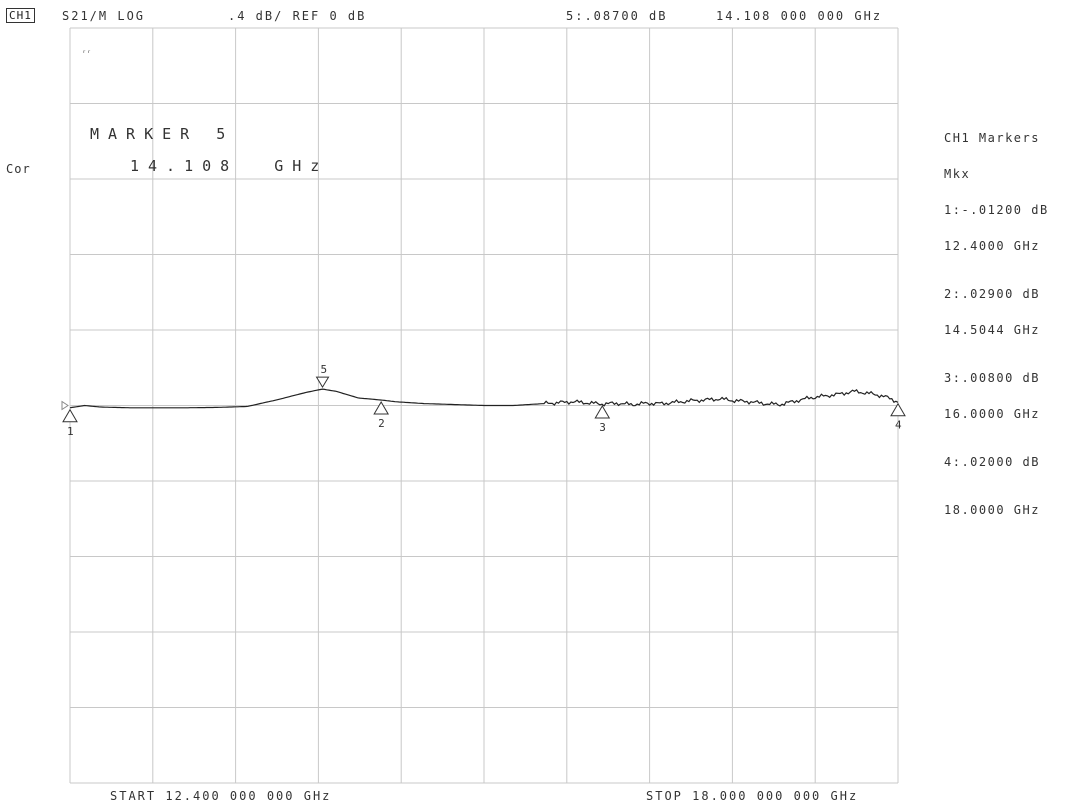 This screenshot has height=805, width=1070. Describe the element at coordinates (324, 369) in the screenshot. I see `marker-5-label: 5` at that location.